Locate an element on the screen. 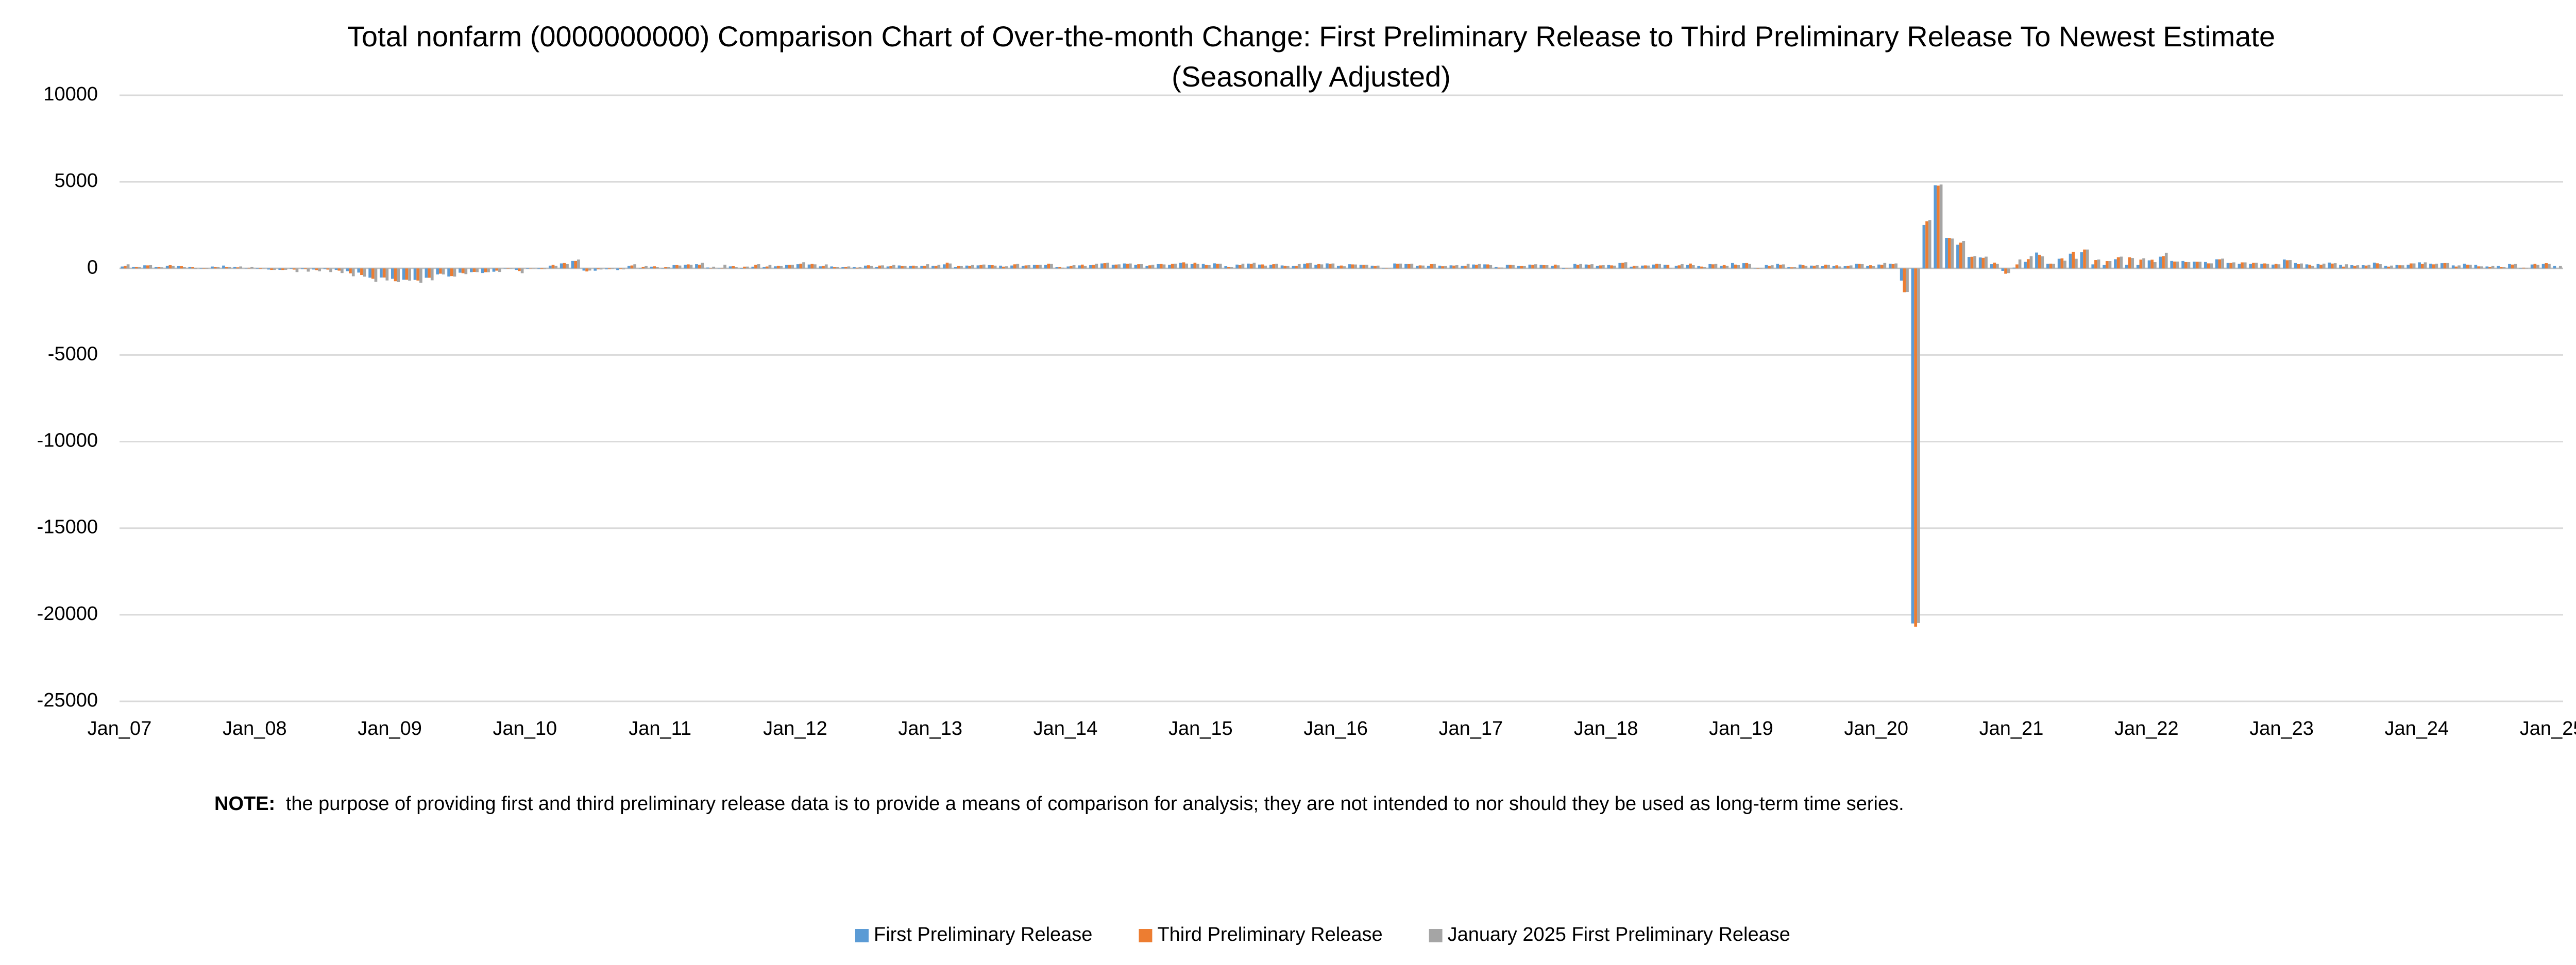  x-tick-label: Jan_07 is located at coordinates (120, 728).